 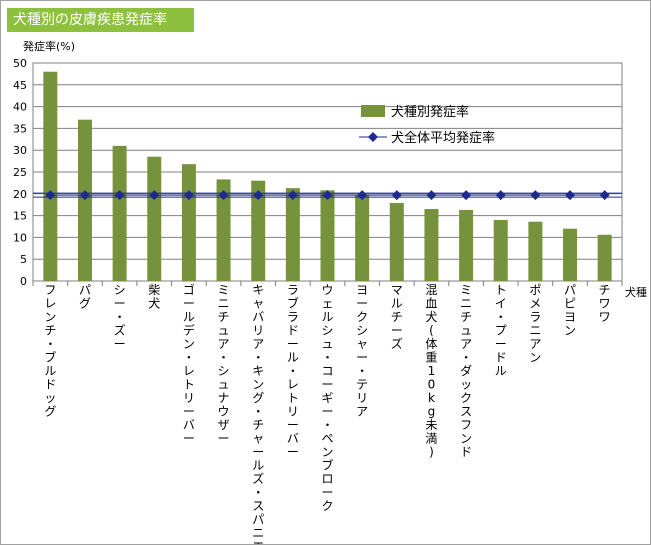 What do you see at coordinates (397, 317) in the screenshot?
I see `category-label: マルチーズ` at bounding box center [397, 317].